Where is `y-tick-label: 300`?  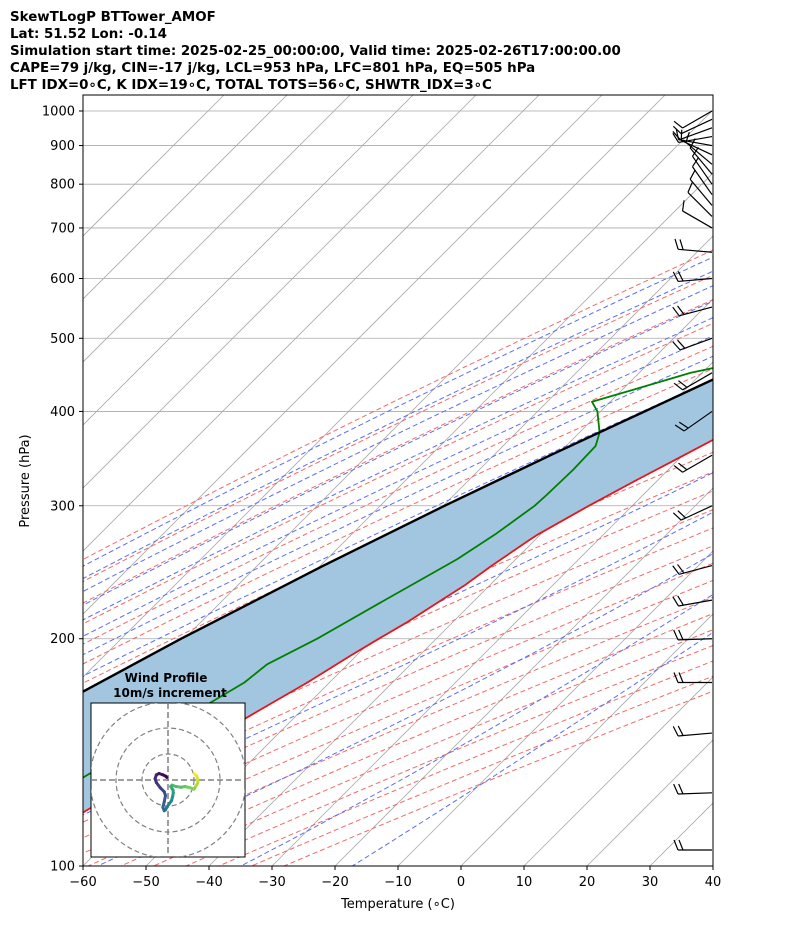
y-tick-label: 300 is located at coordinates (62, 506).